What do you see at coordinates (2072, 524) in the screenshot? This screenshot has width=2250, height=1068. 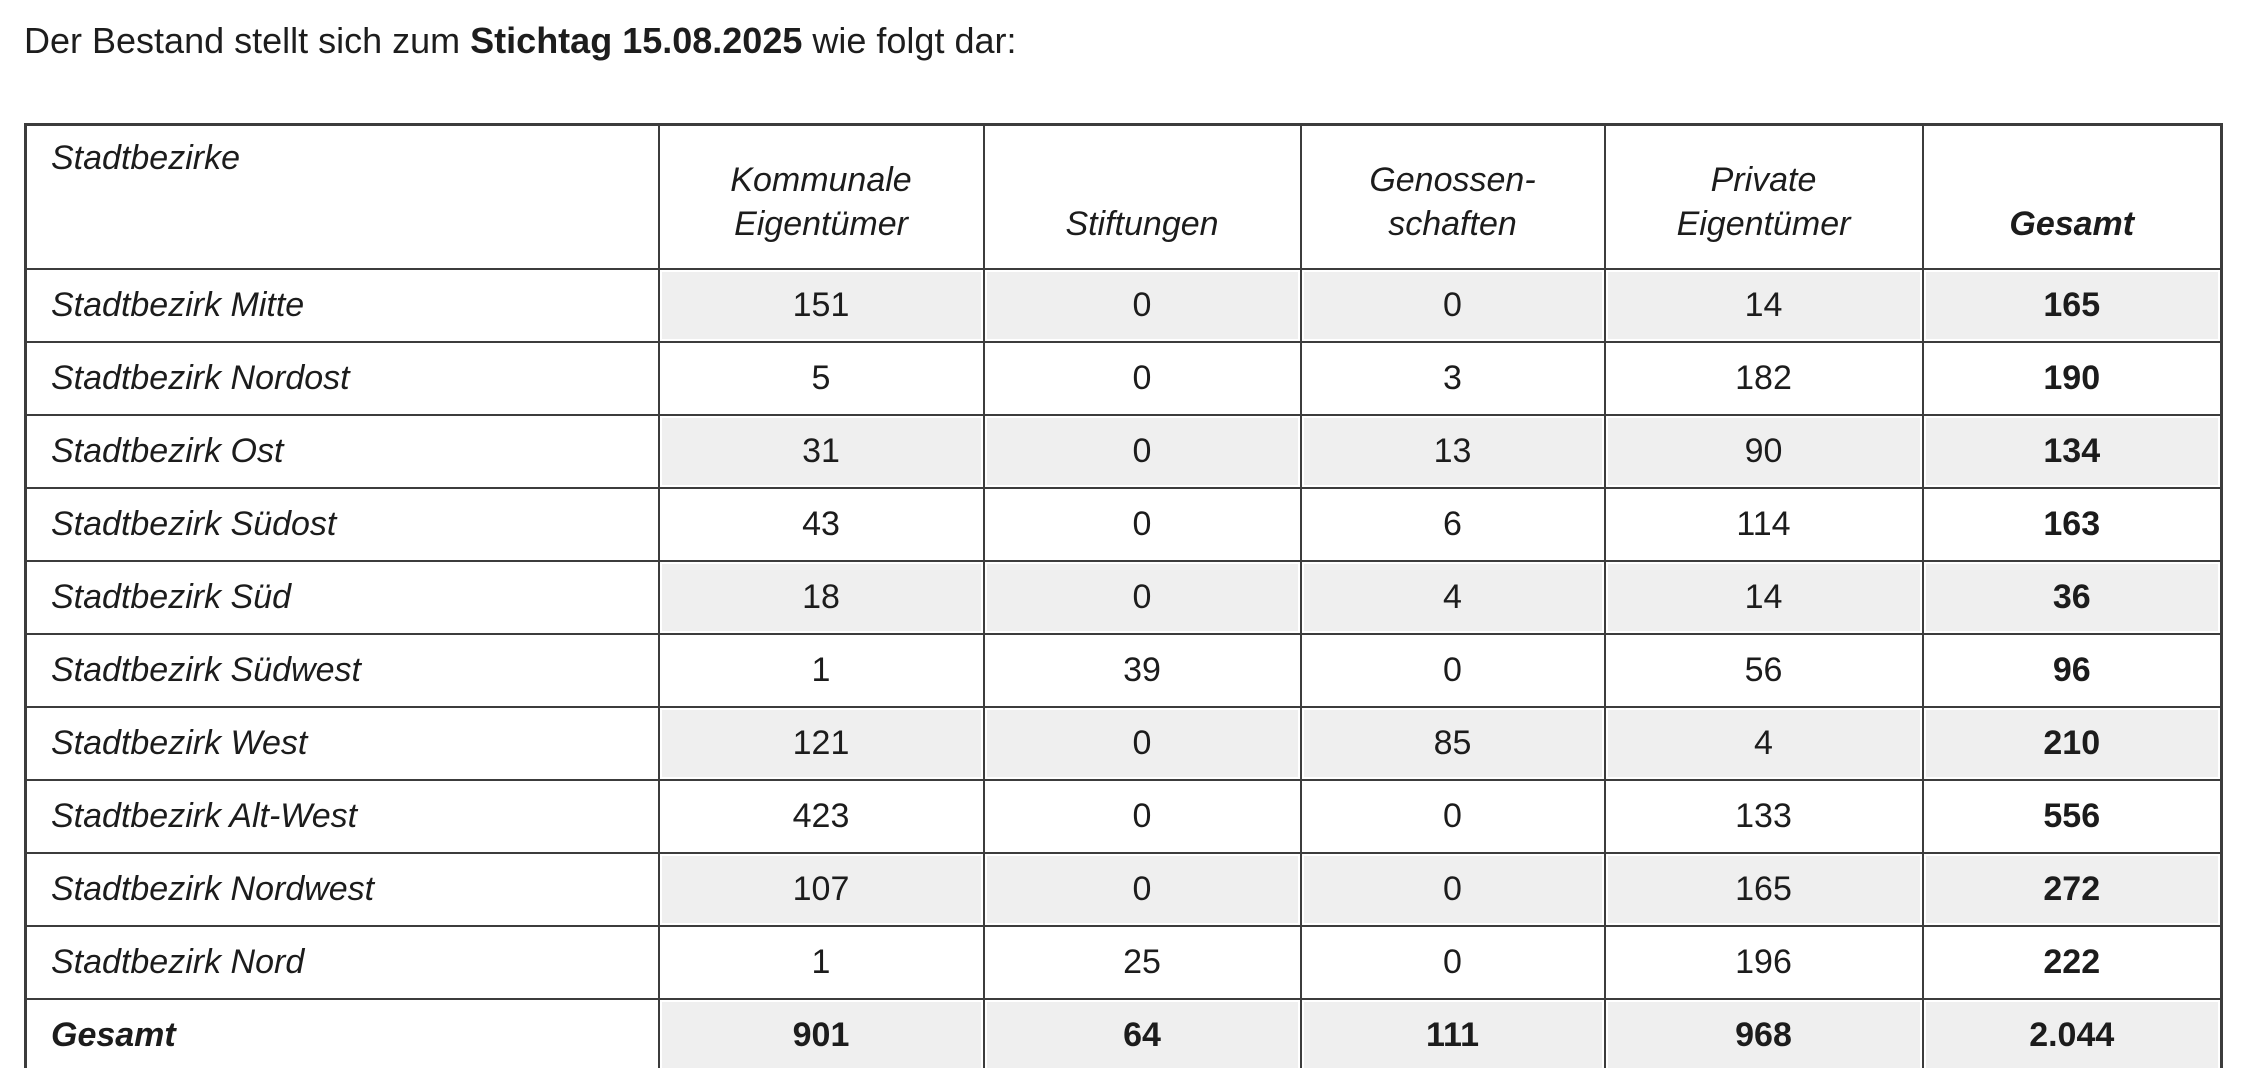 I see `row-total-cell: 163` at bounding box center [2072, 524].